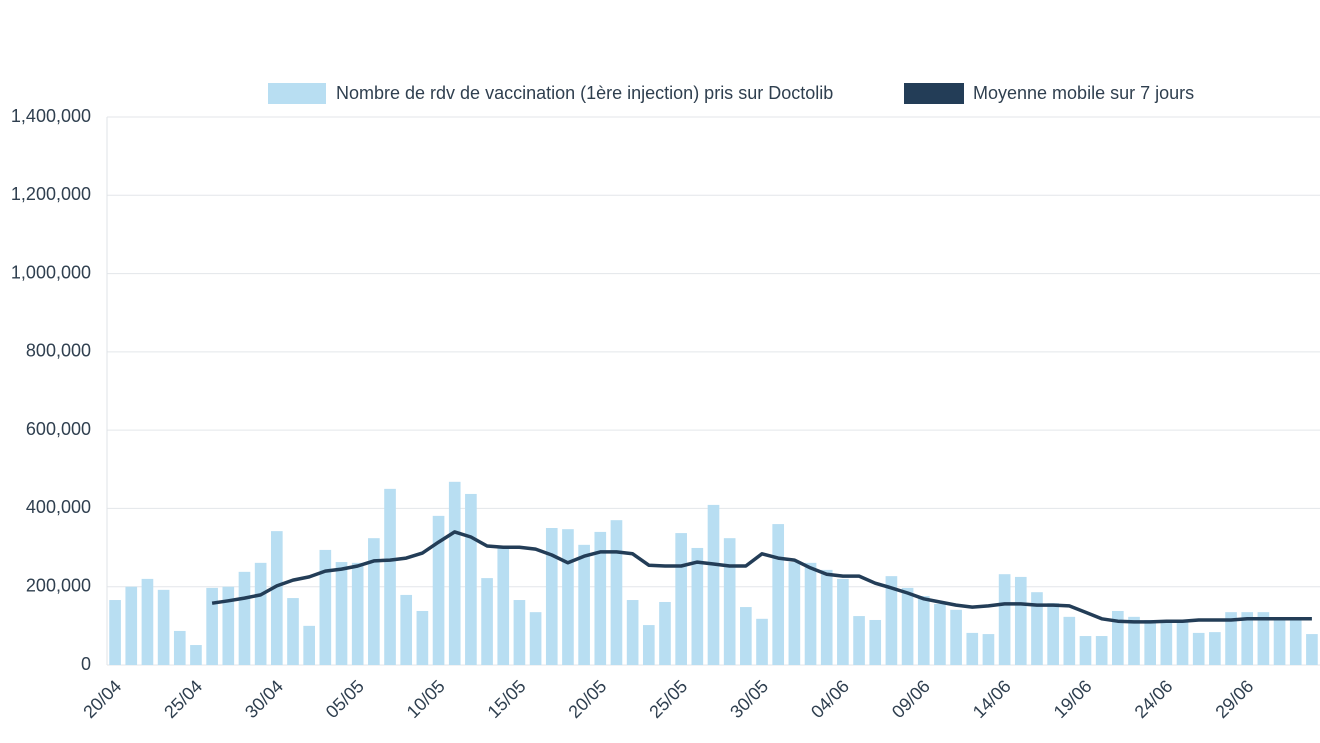  Describe the element at coordinates (58, 351) in the screenshot. I see `y-tick-label: 800,000` at that location.